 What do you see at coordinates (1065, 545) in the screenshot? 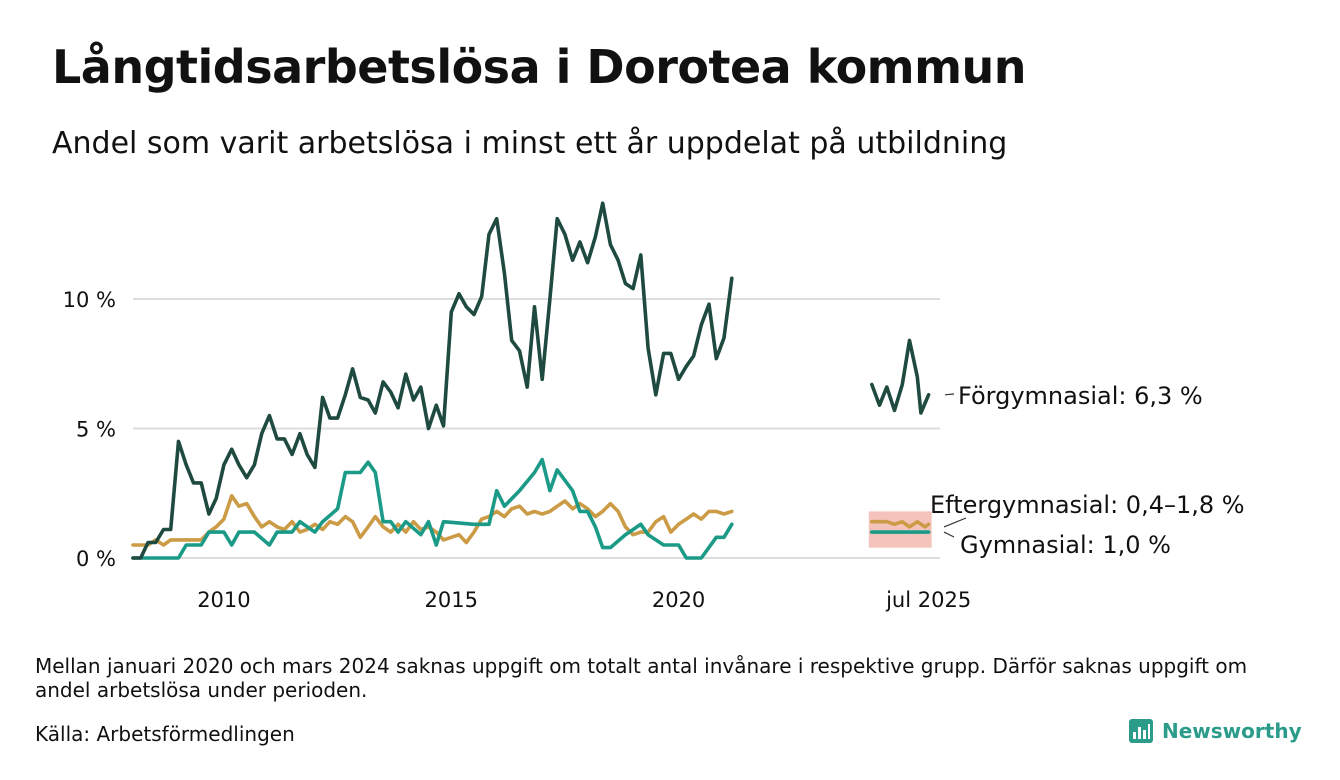
I see `end-label-gymnasial: Gymnasial: 1,0 %` at bounding box center [1065, 545].